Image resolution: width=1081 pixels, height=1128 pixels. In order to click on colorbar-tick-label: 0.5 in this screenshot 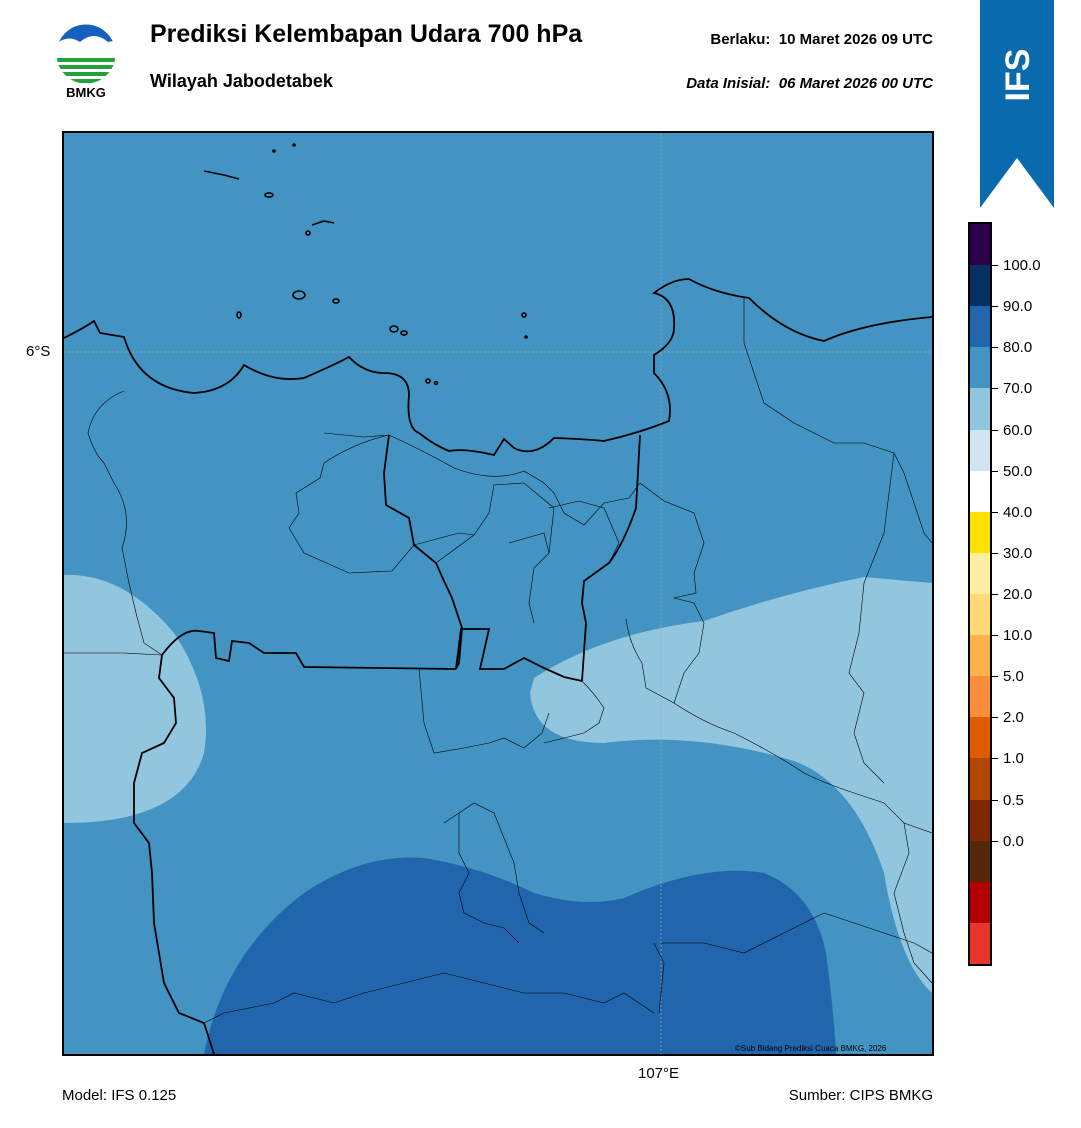, I will do `click(1013, 800)`.